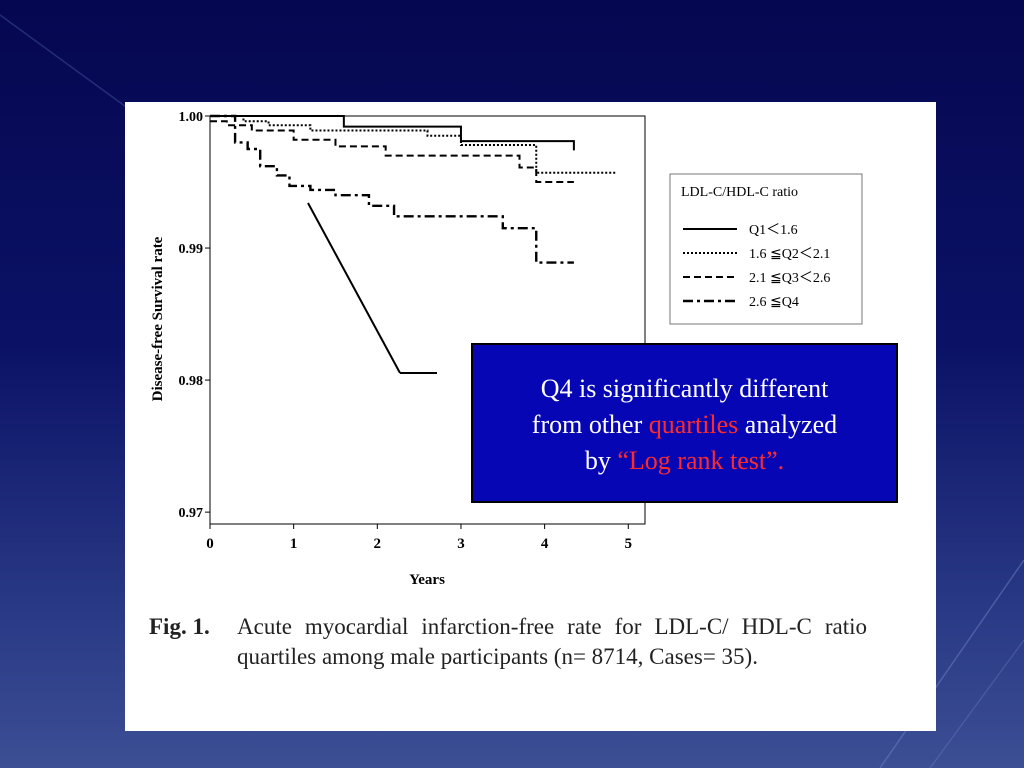  Describe the element at coordinates (773, 230) in the screenshot. I see `legend-entry: Q1＜1.6` at that location.